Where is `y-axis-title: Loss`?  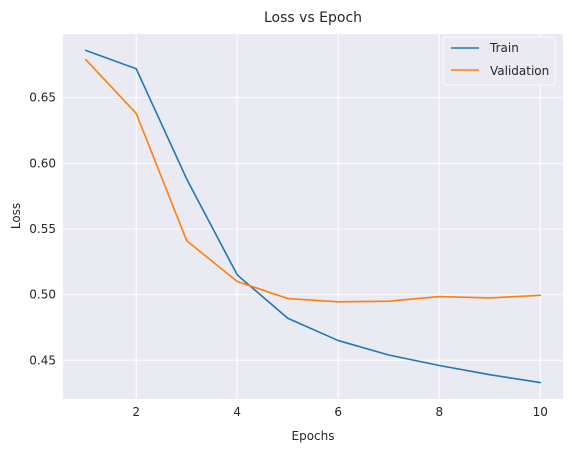 y-axis-title: Loss is located at coordinates (16, 216).